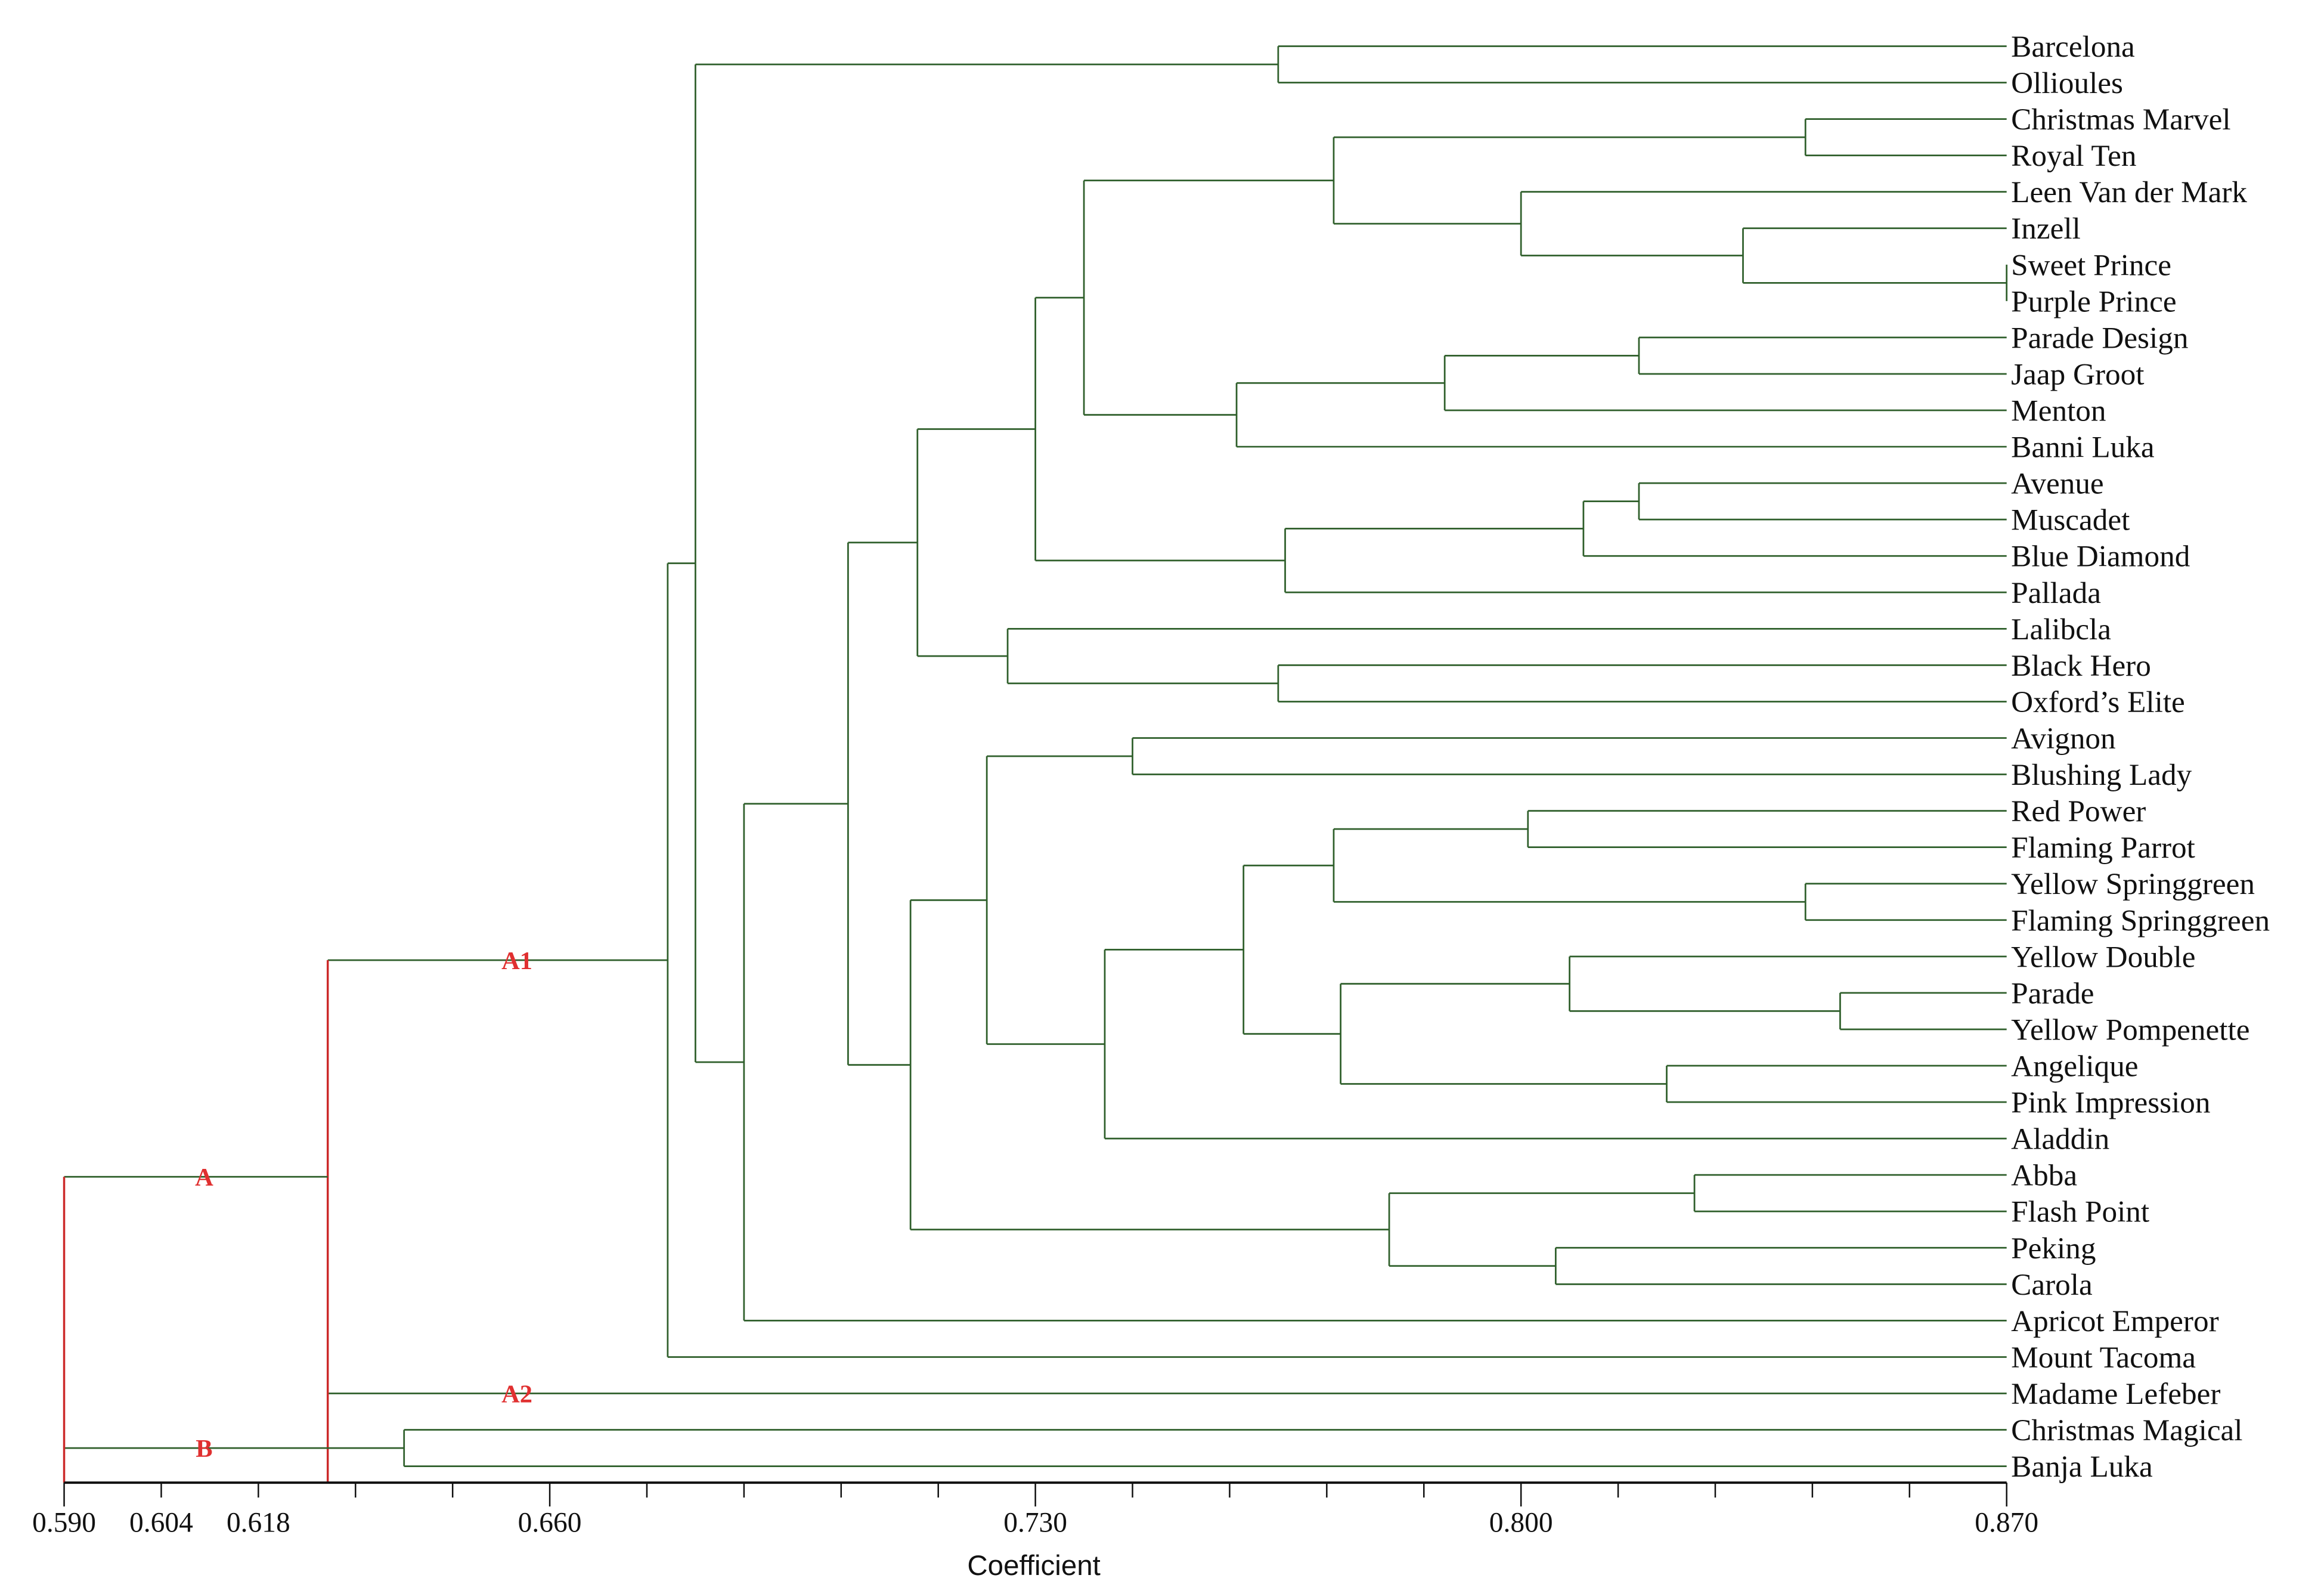  What do you see at coordinates (258, 1523) in the screenshot?
I see `x-tick-label: 0.618` at bounding box center [258, 1523].